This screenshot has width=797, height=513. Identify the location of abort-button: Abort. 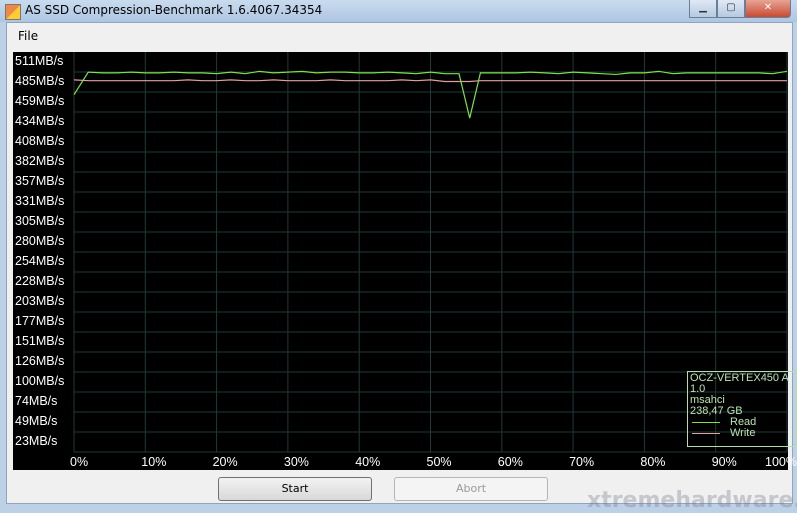
(471, 489).